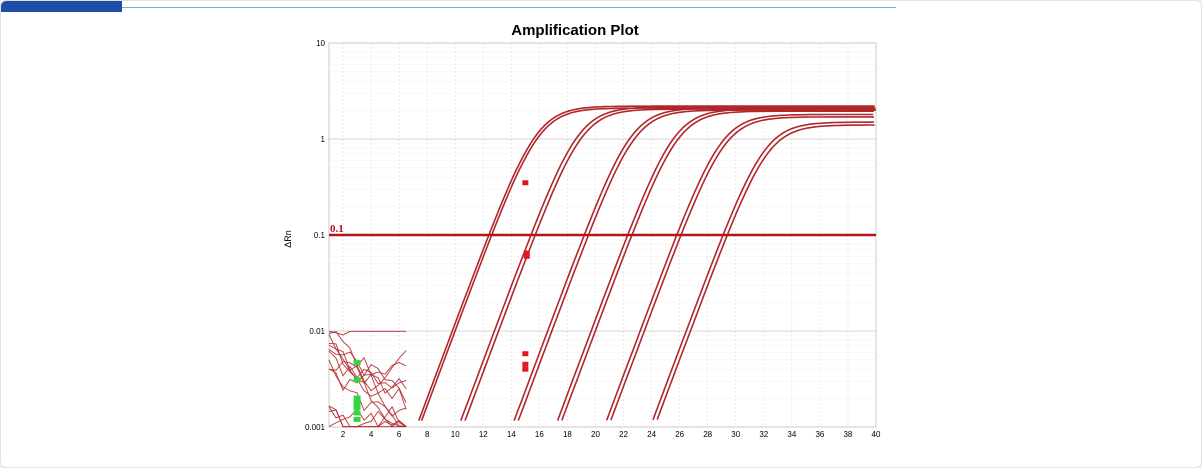  Describe the element at coordinates (288, 239) in the screenshot. I see `y-axis-label: ΔRn` at that location.